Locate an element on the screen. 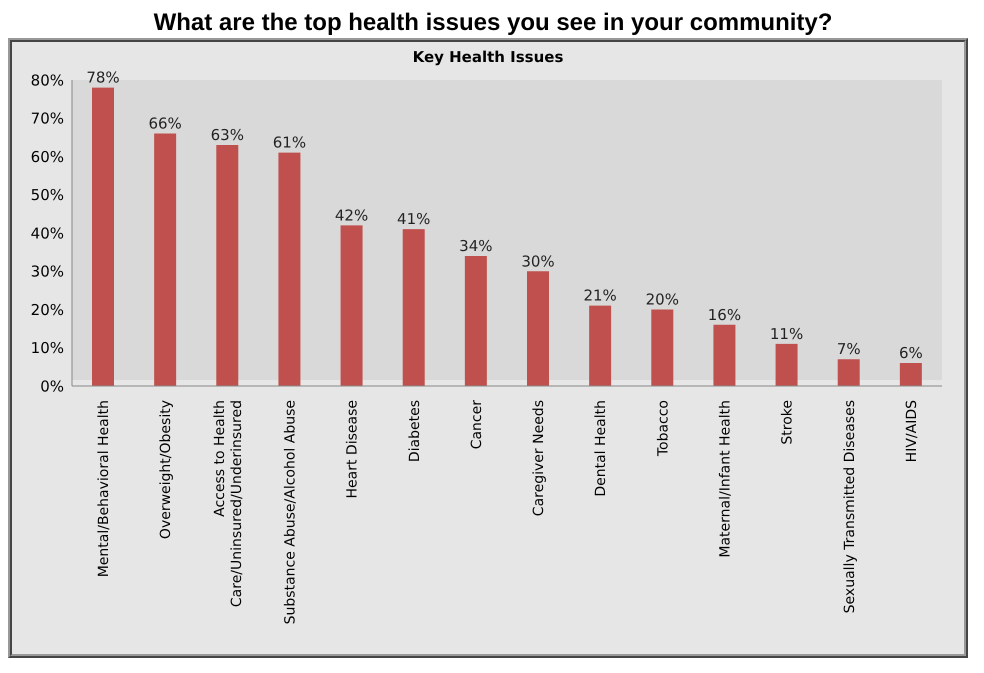  x-tick-label: Heart Disease is located at coordinates (352, 449).